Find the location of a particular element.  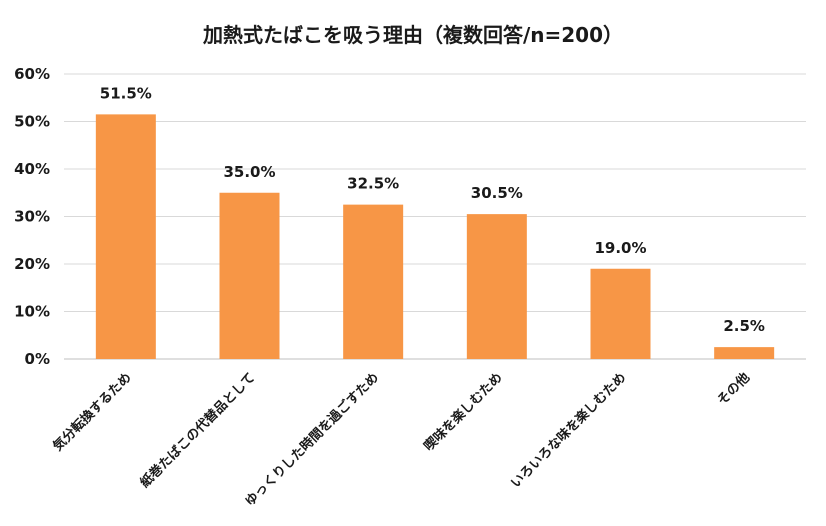

data-label: 2.5% is located at coordinates (744, 326).